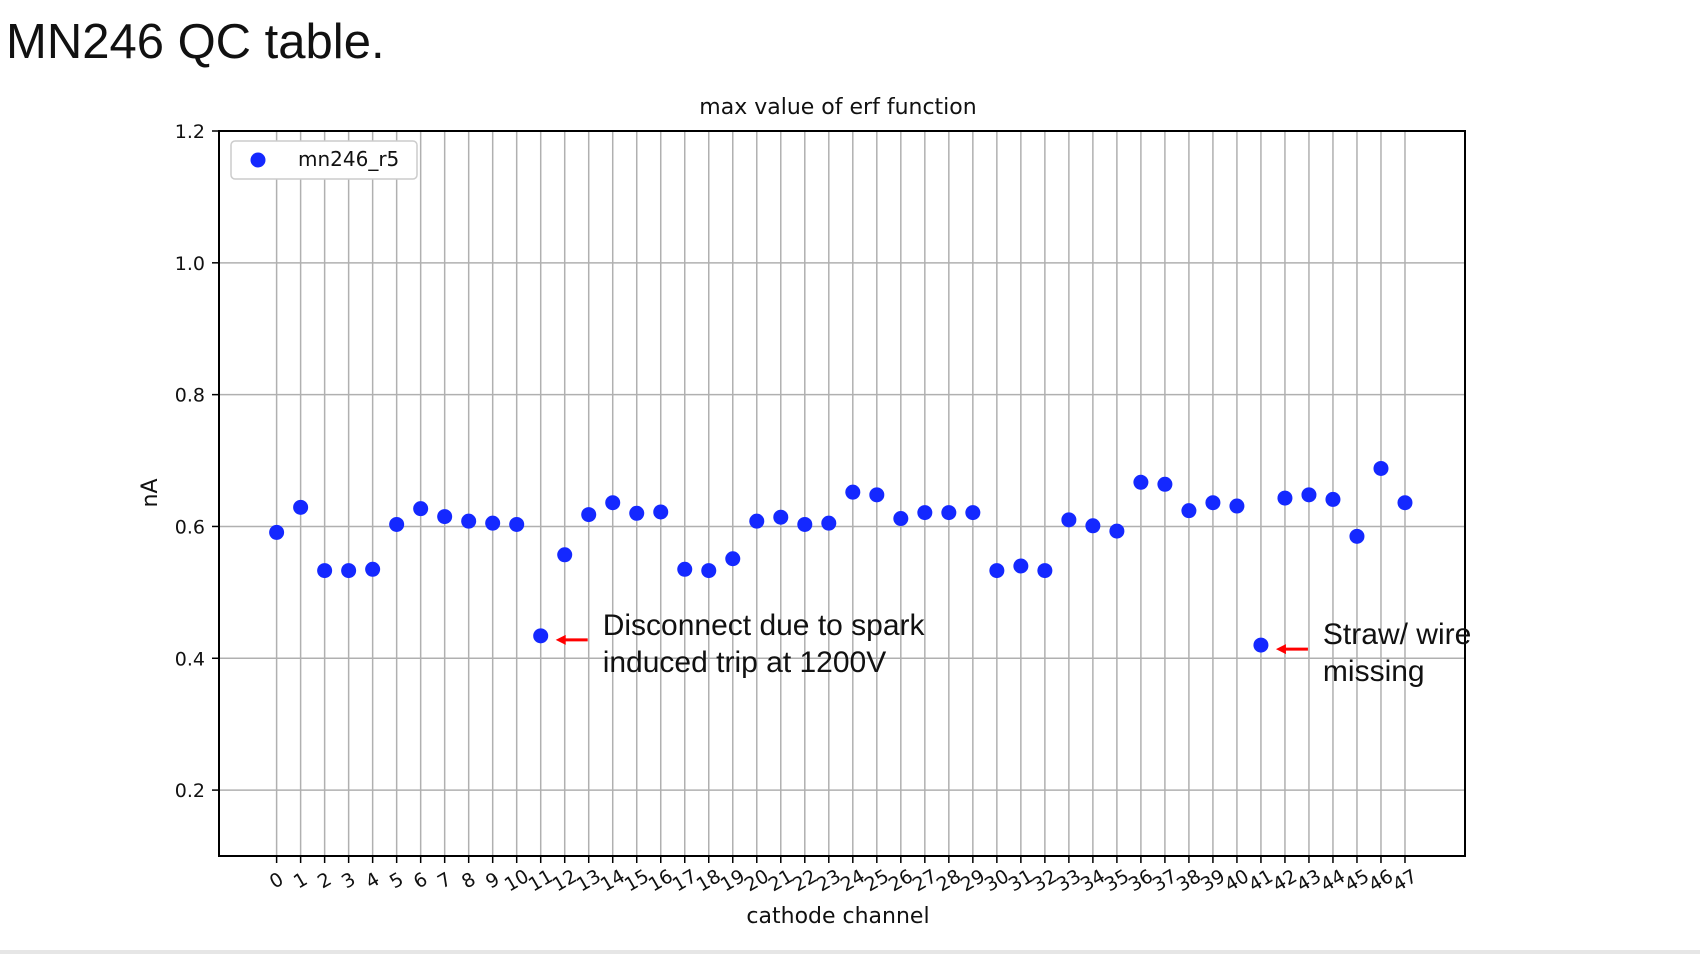  What do you see at coordinates (197, 461) in the screenshot?
I see `y-axis-ticks: 0.2 0.4 0.6 0.8 1.0 1.2` at bounding box center [197, 461].